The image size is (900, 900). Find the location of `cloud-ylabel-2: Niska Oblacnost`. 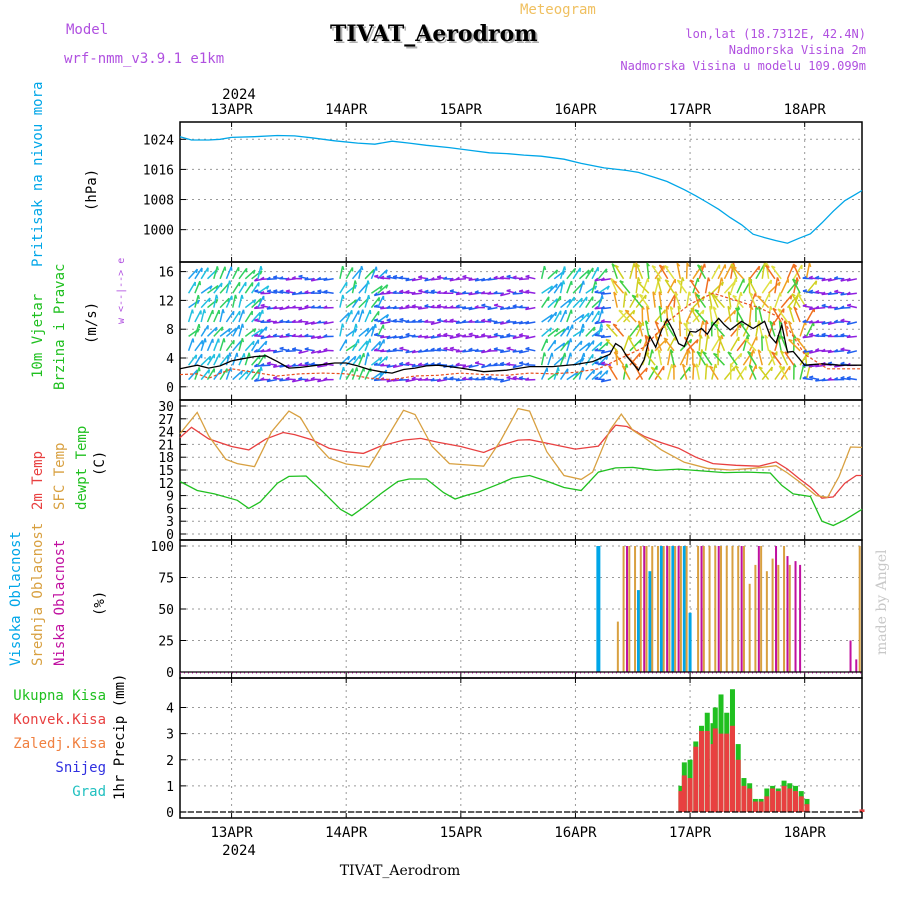

cloud-ylabel-2: Niska Oblacnost is located at coordinates (60, 603).